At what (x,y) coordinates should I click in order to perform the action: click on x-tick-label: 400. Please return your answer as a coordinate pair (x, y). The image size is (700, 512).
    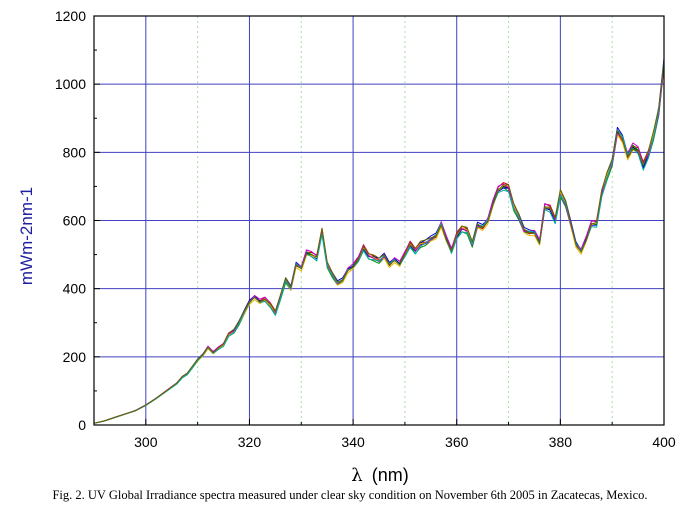
    Looking at the image, I should click on (664, 442).